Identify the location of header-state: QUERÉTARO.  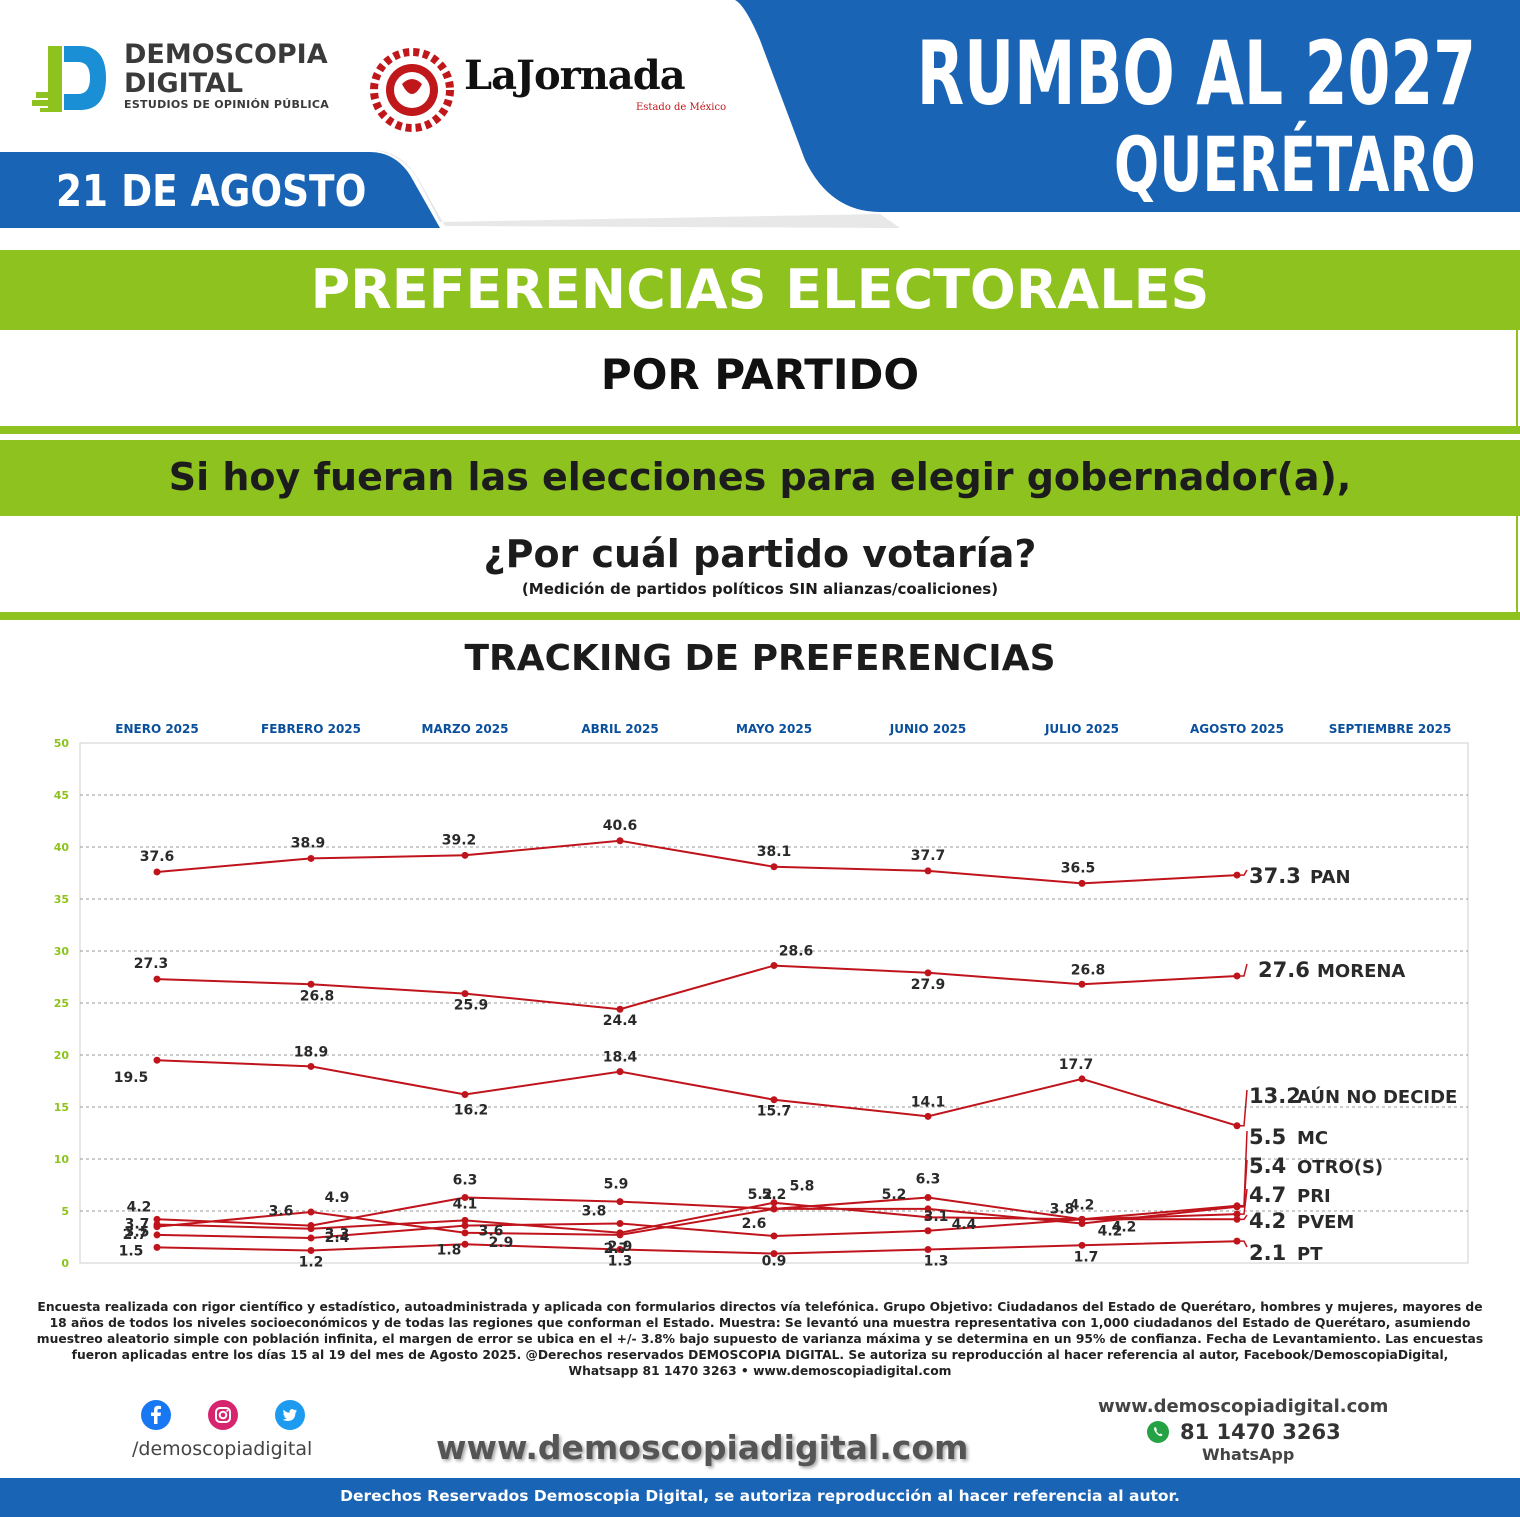
(1295, 164).